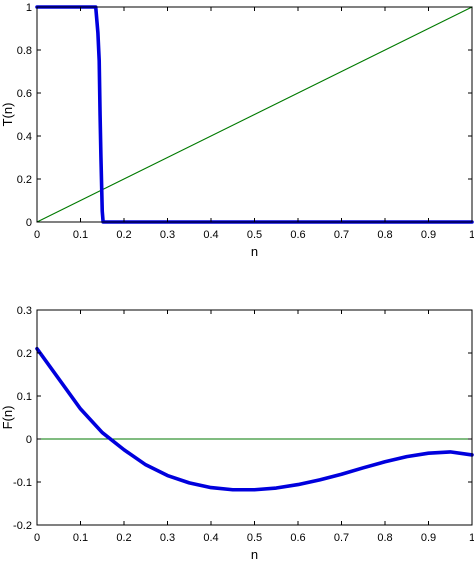 The height and width of the screenshot is (570, 474). What do you see at coordinates (167, 538) in the screenshot?
I see `bottom-x-tick-label: 0.3` at bounding box center [167, 538].